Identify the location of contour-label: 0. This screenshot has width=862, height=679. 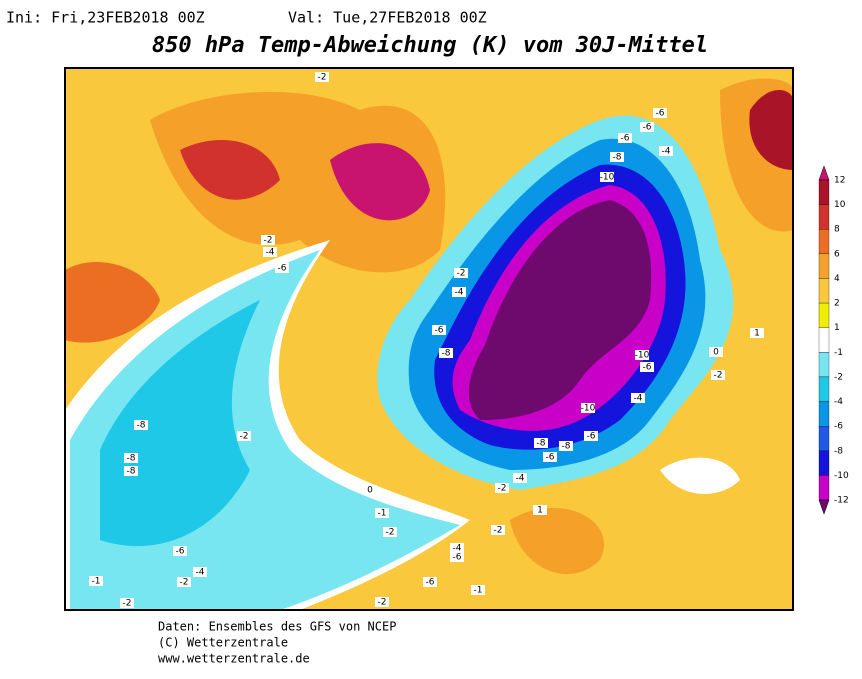
(370, 491).